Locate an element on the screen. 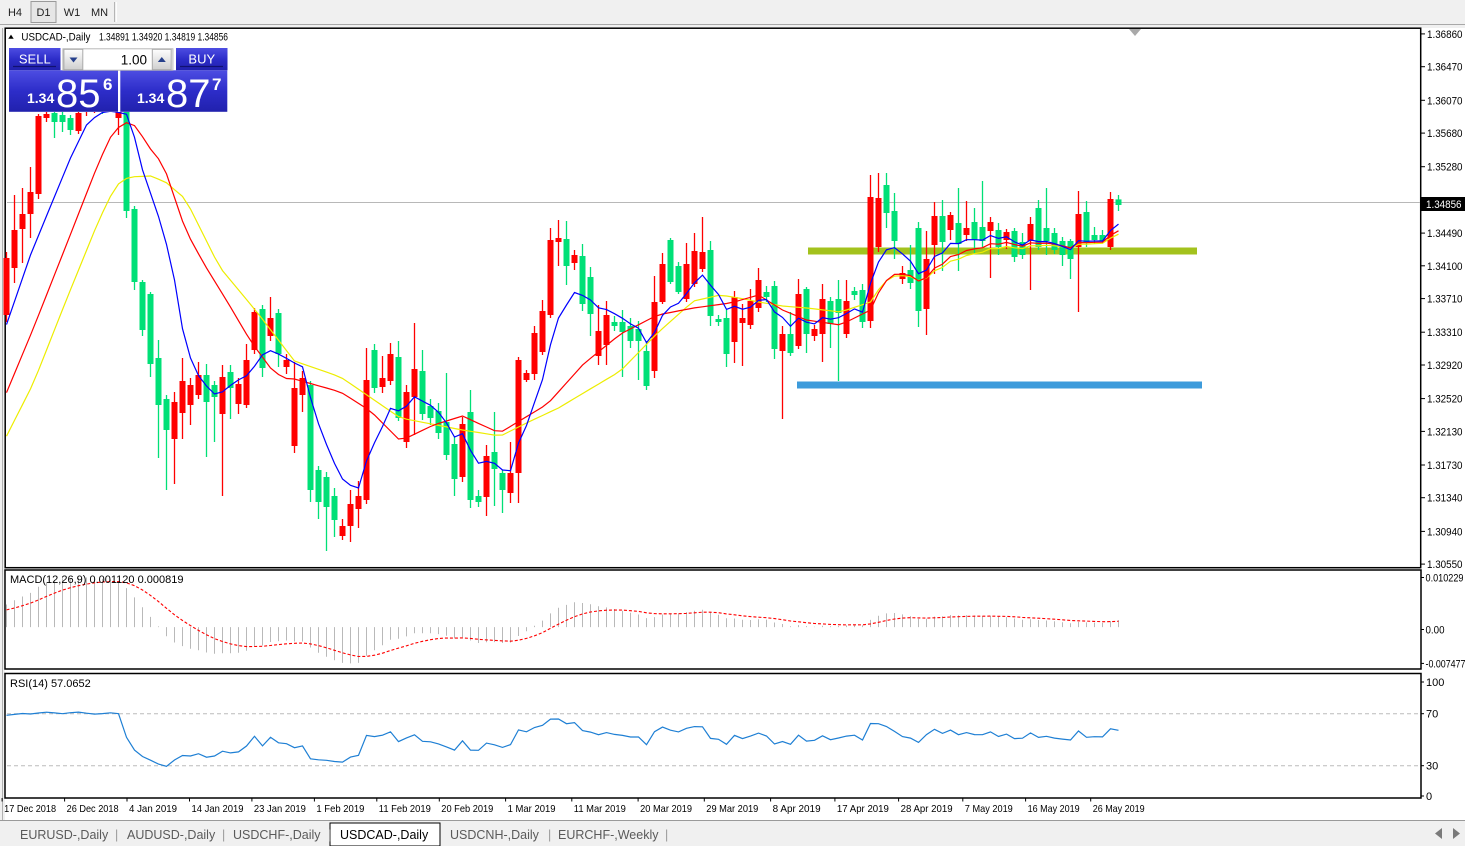 The height and width of the screenshot is (846, 1465). svg-text: USDCNH-,Daily is located at coordinates (495, 835).